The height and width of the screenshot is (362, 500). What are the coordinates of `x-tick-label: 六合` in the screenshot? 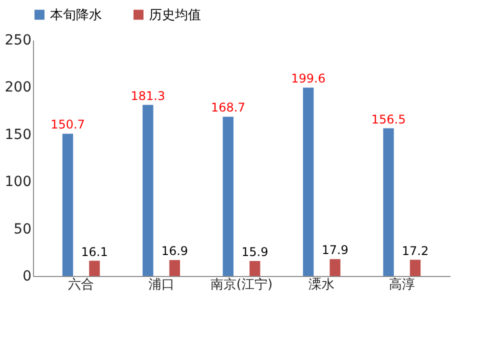 It's located at (81, 285).